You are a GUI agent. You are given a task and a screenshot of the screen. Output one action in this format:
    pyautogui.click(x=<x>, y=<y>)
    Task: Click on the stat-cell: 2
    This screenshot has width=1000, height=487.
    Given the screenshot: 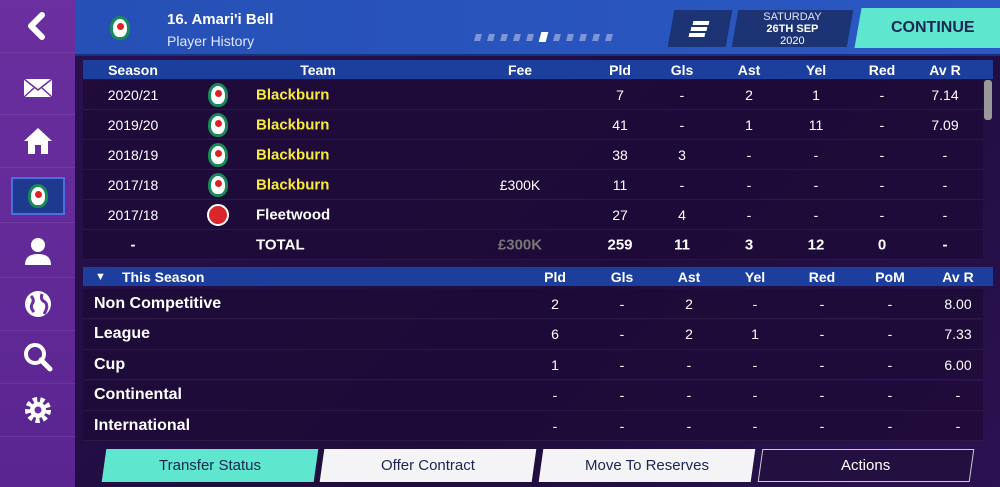 What is the action you would take?
    pyautogui.click(x=555, y=303)
    